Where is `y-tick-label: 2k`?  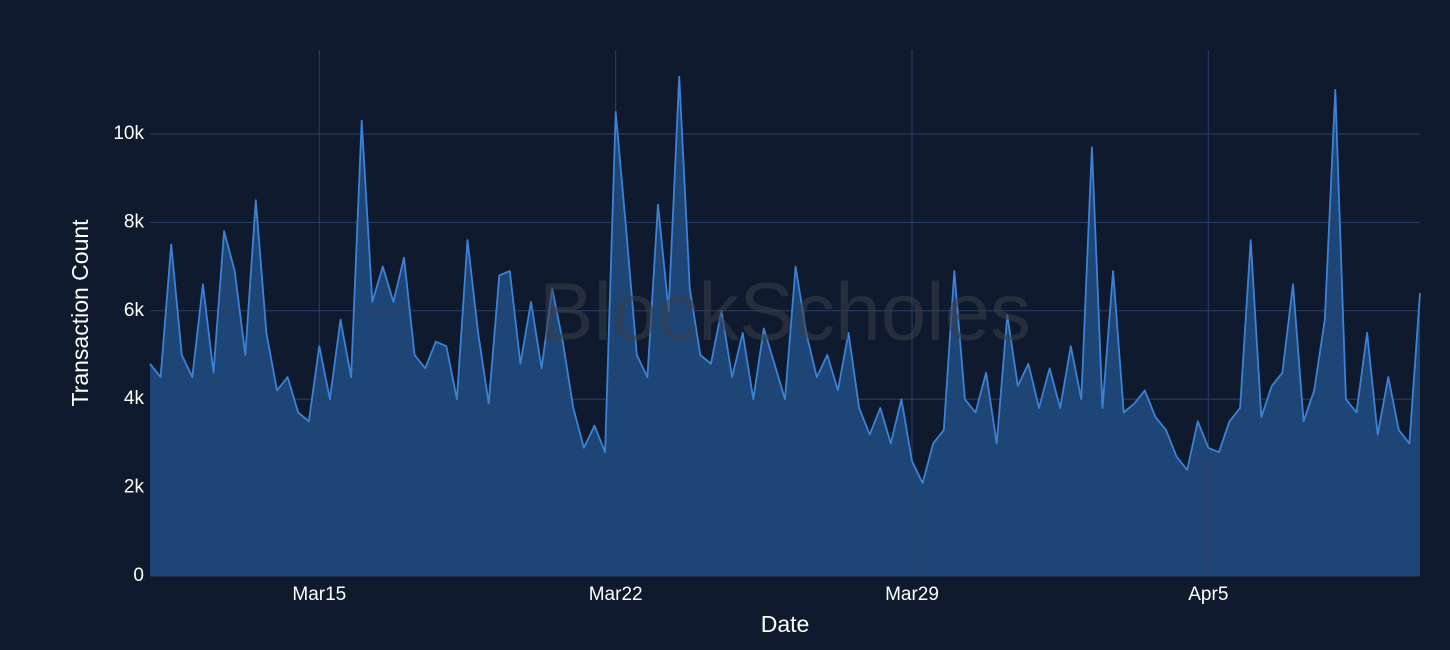
y-tick-label: 2k is located at coordinates (134, 487).